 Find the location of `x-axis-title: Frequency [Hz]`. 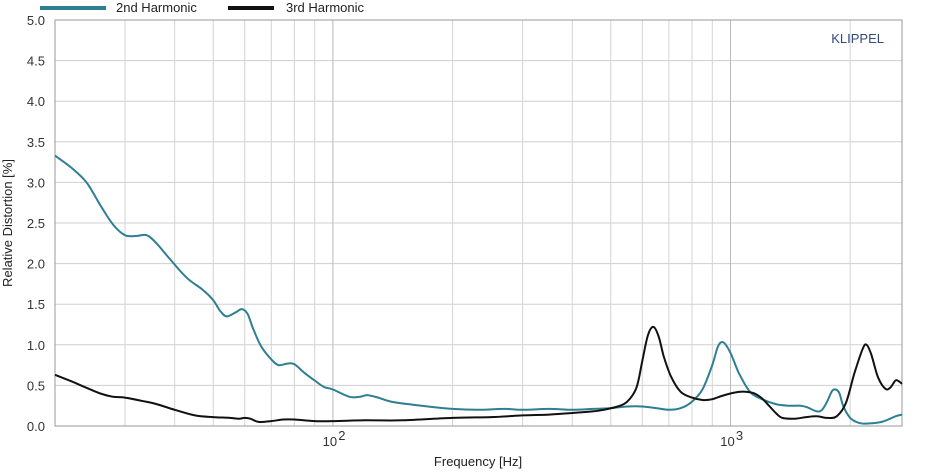

x-axis-title: Frequency [Hz] is located at coordinates (478, 461).